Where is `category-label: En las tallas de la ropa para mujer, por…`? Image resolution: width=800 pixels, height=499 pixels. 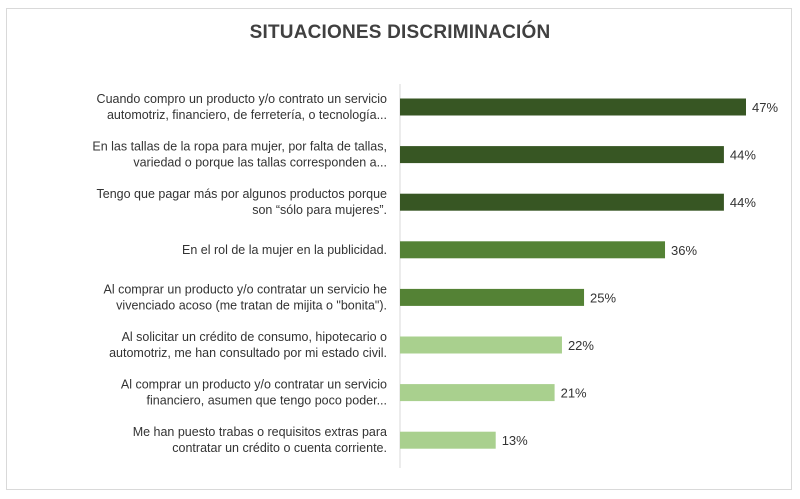 category-label: En las tallas de la ropa para mujer, por… is located at coordinates (239, 155).